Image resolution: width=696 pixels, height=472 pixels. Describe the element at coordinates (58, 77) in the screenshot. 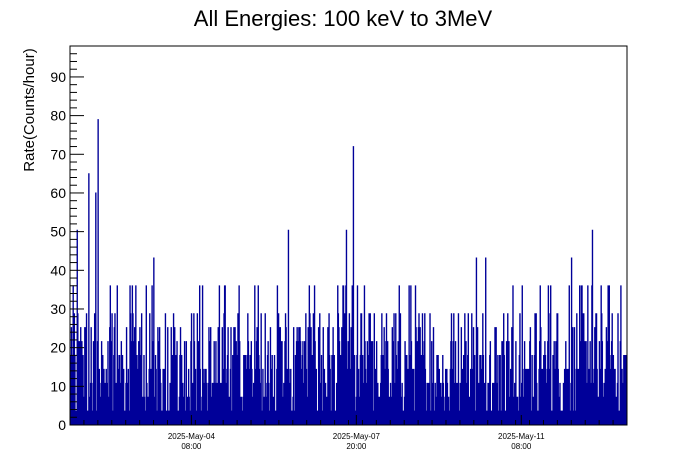

I see `y-tick-label: 90` at that location.